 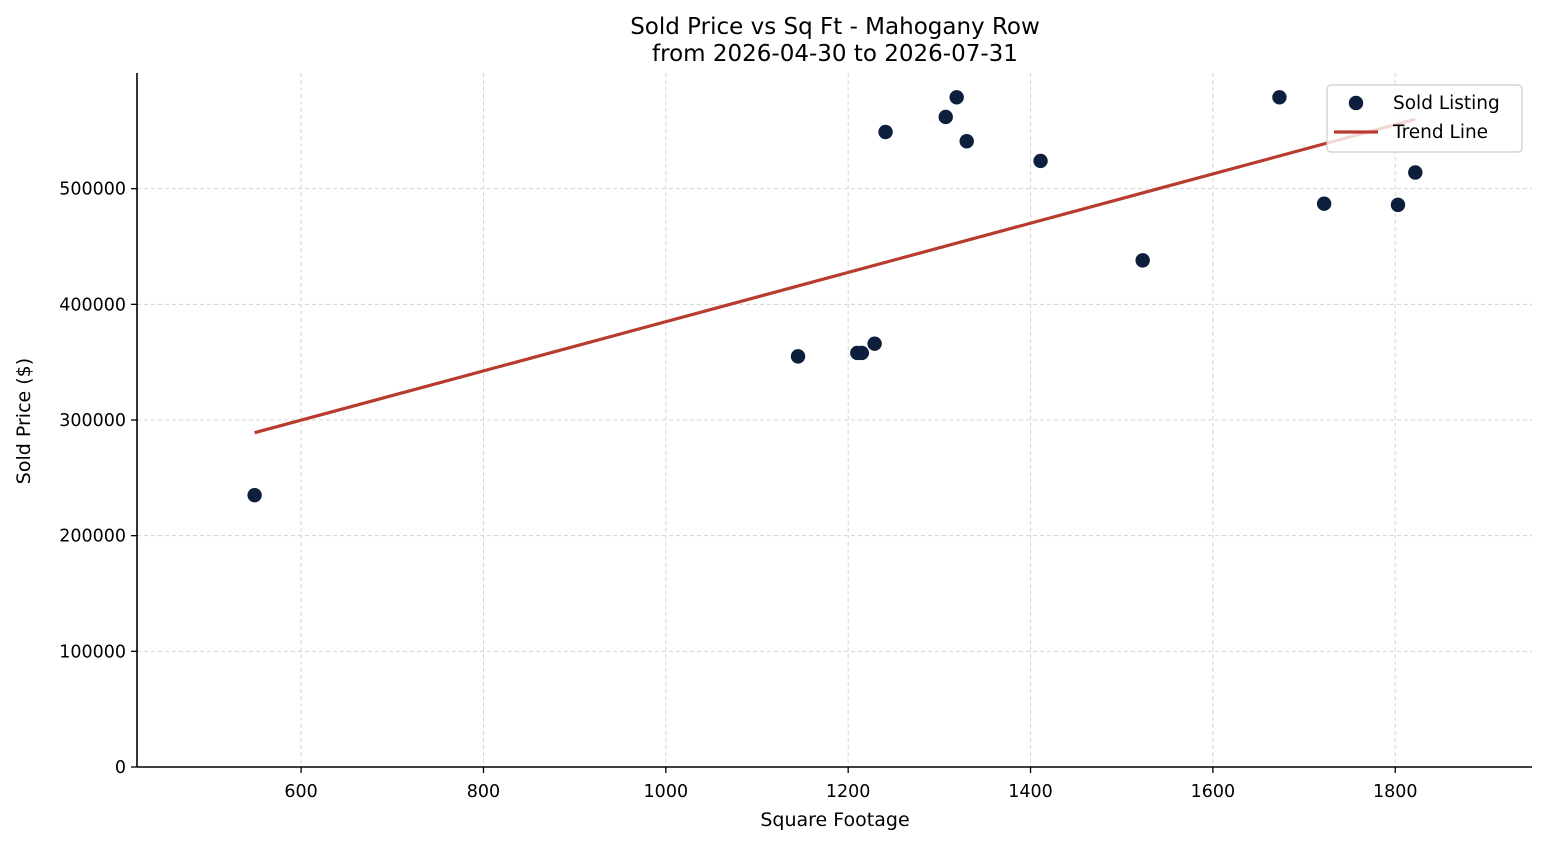 What do you see at coordinates (834, 820) in the screenshot?
I see `x-axis-label: Square Footage` at bounding box center [834, 820].